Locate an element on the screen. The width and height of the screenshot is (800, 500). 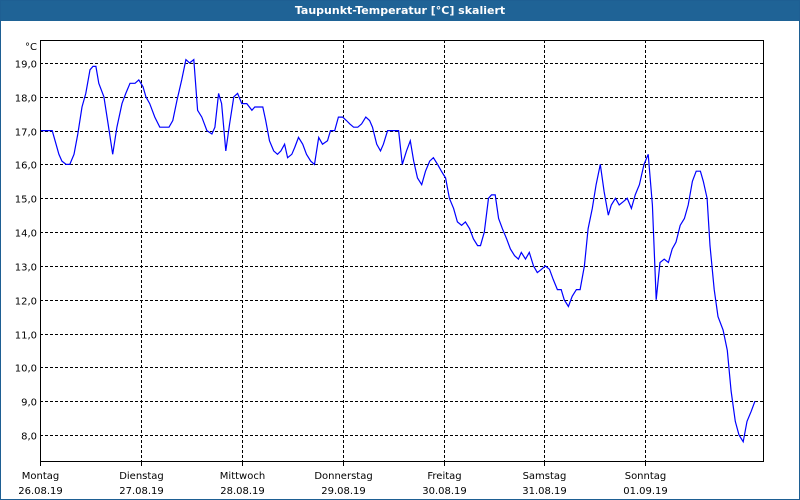
x-tick-date: 30.08.19 is located at coordinates (444, 491).